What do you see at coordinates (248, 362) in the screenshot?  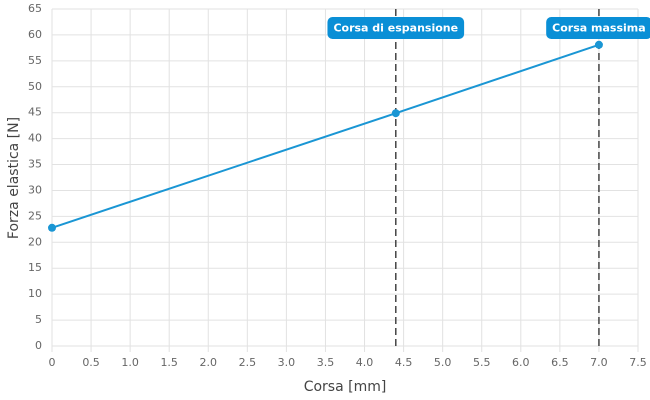 I see `x-tick-label: 2.5` at bounding box center [248, 362].